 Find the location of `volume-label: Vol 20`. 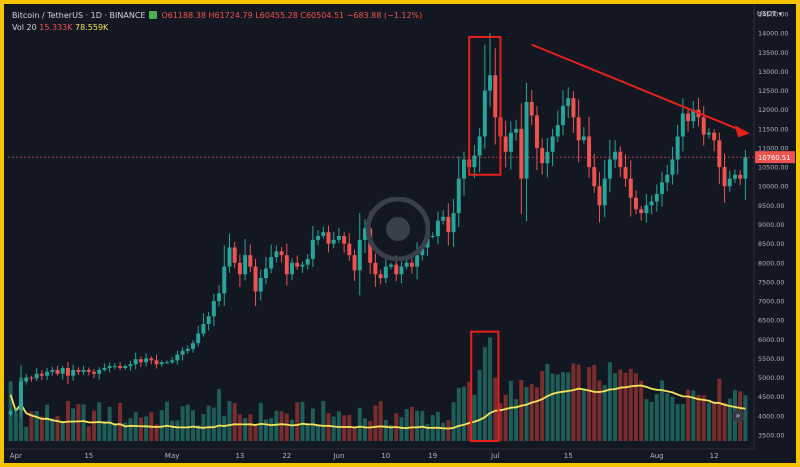

volume-label: Vol 20 is located at coordinates (24, 27).